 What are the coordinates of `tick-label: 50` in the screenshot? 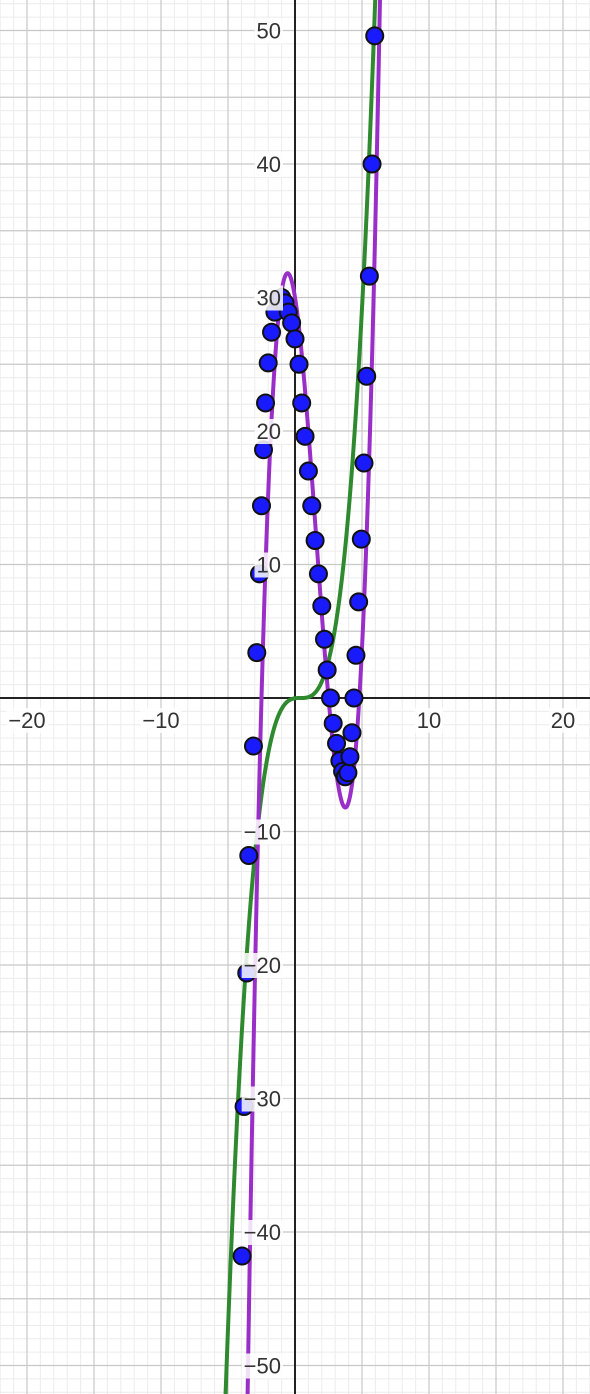 It's located at (269, 31).